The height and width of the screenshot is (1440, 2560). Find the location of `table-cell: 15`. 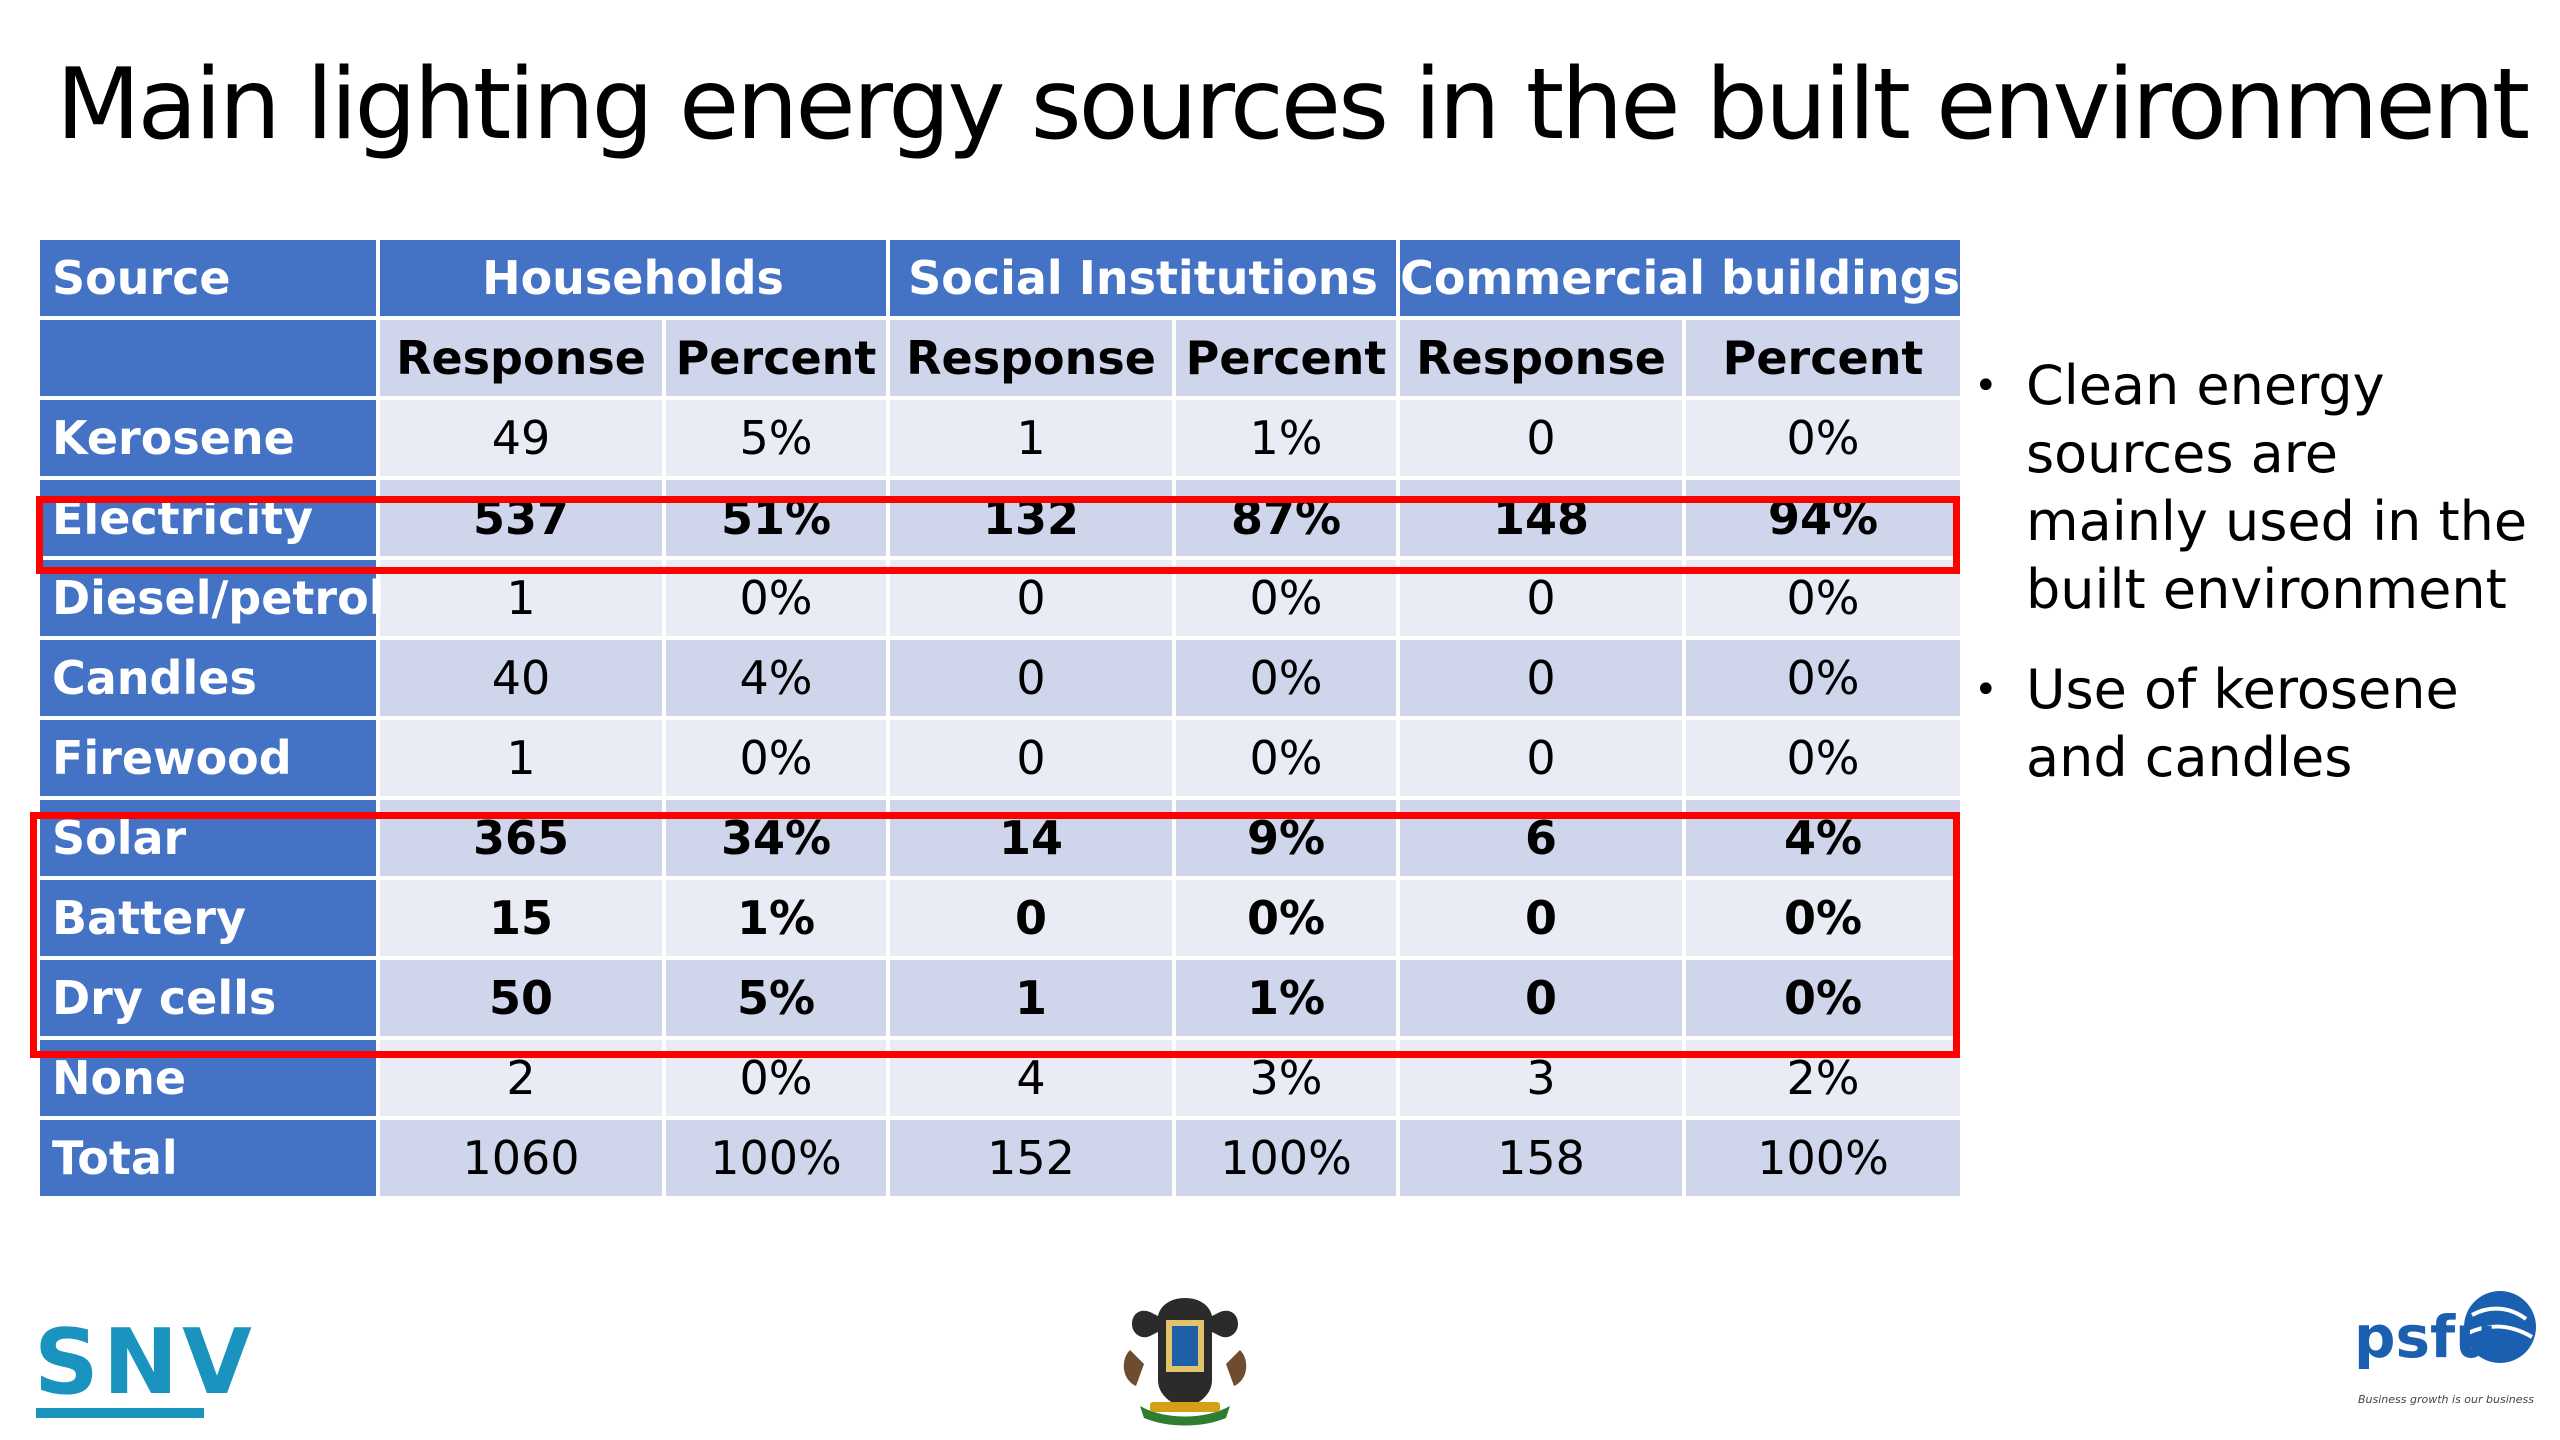

table-cell: 15 is located at coordinates (521, 918).